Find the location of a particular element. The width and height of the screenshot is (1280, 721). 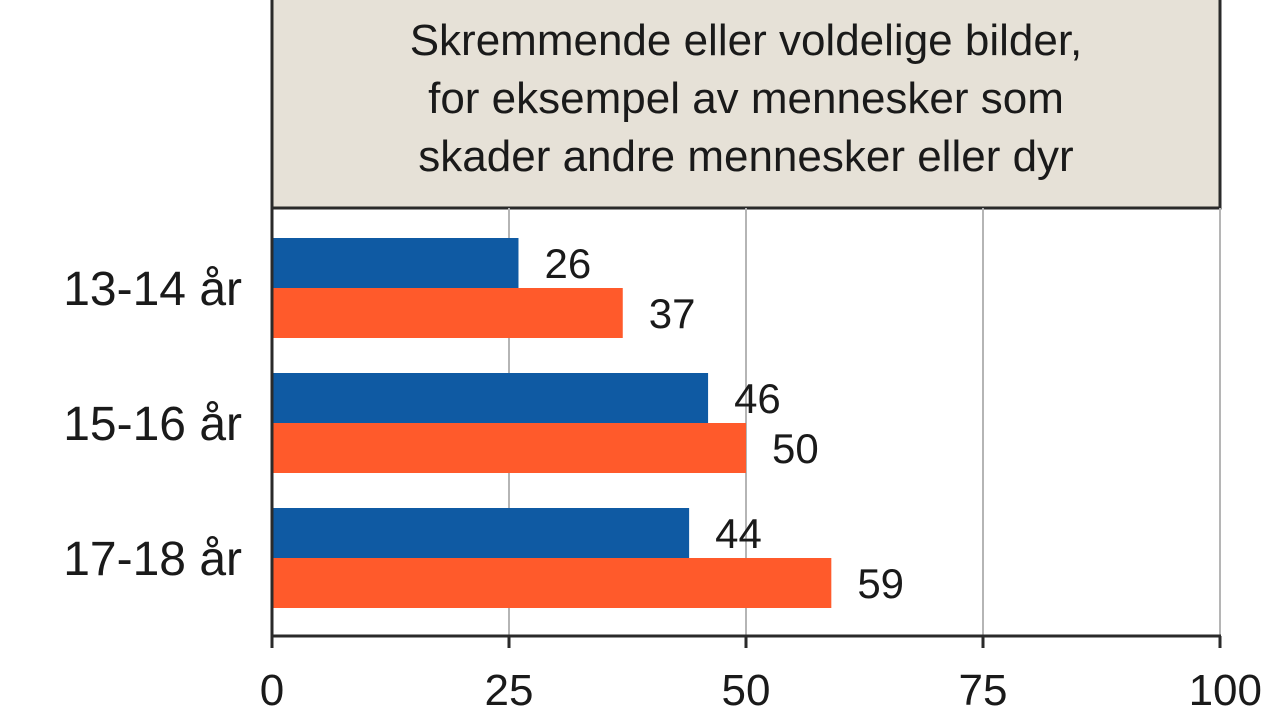

data-label-1-series-1: 26 is located at coordinates (567, 263).